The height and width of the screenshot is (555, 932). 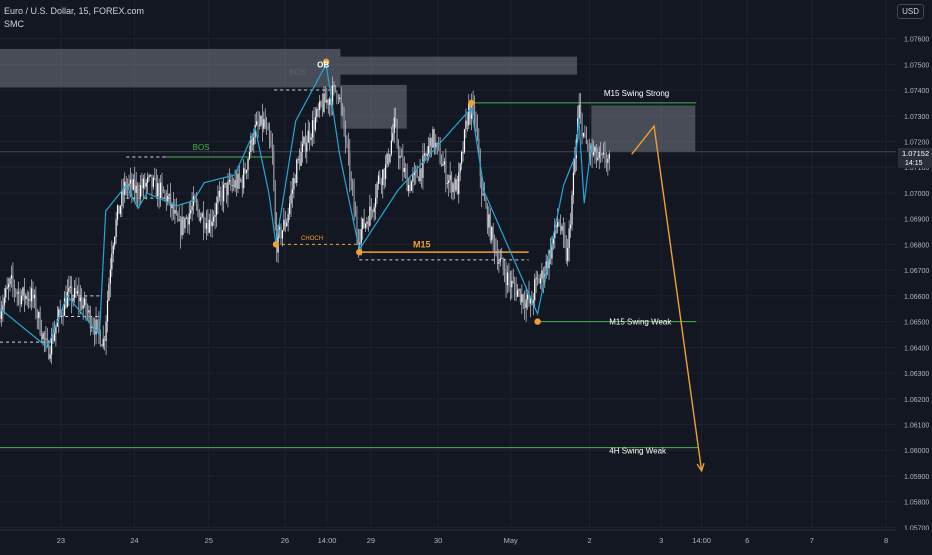 What do you see at coordinates (74, 11) in the screenshot?
I see `symbol-legend: Euro / U.S. Dollar, 15, FOREX.com` at bounding box center [74, 11].